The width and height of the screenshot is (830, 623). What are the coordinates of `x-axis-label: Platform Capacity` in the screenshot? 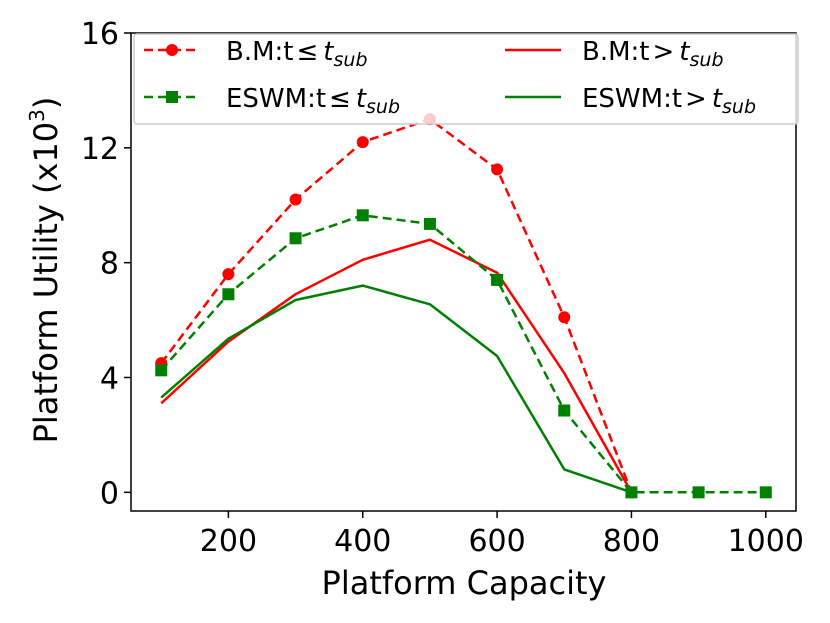 It's located at (464, 583).